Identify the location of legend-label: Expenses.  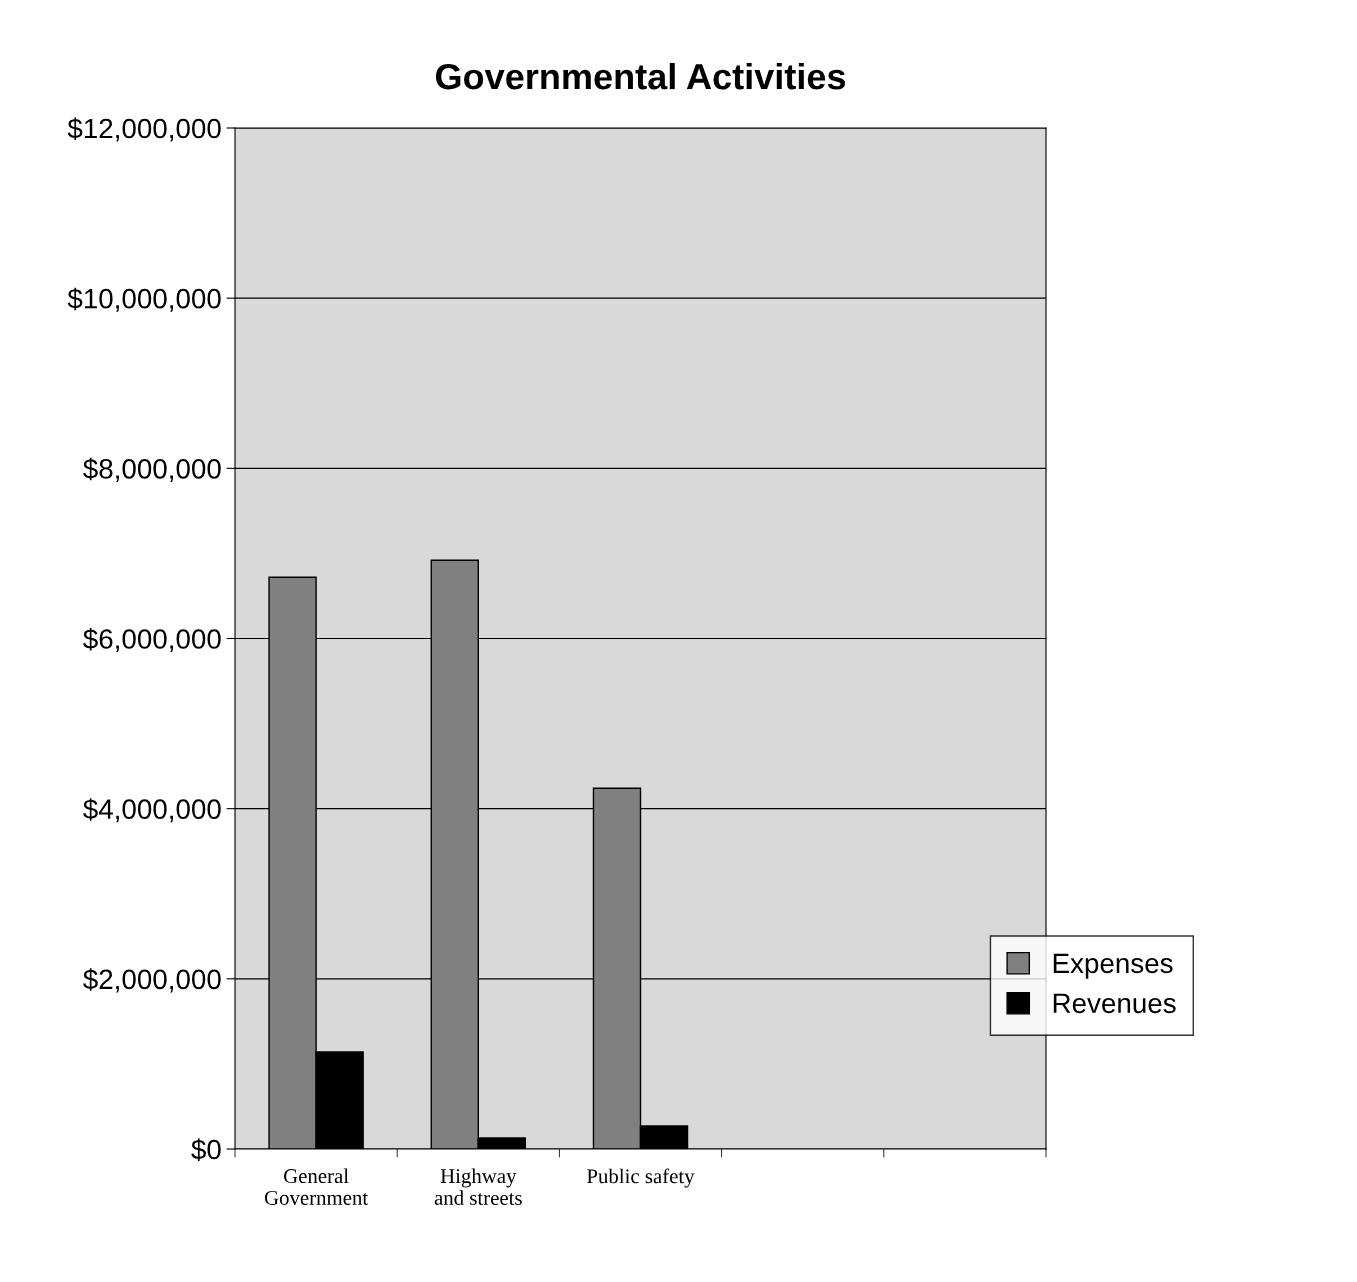
(1113, 966).